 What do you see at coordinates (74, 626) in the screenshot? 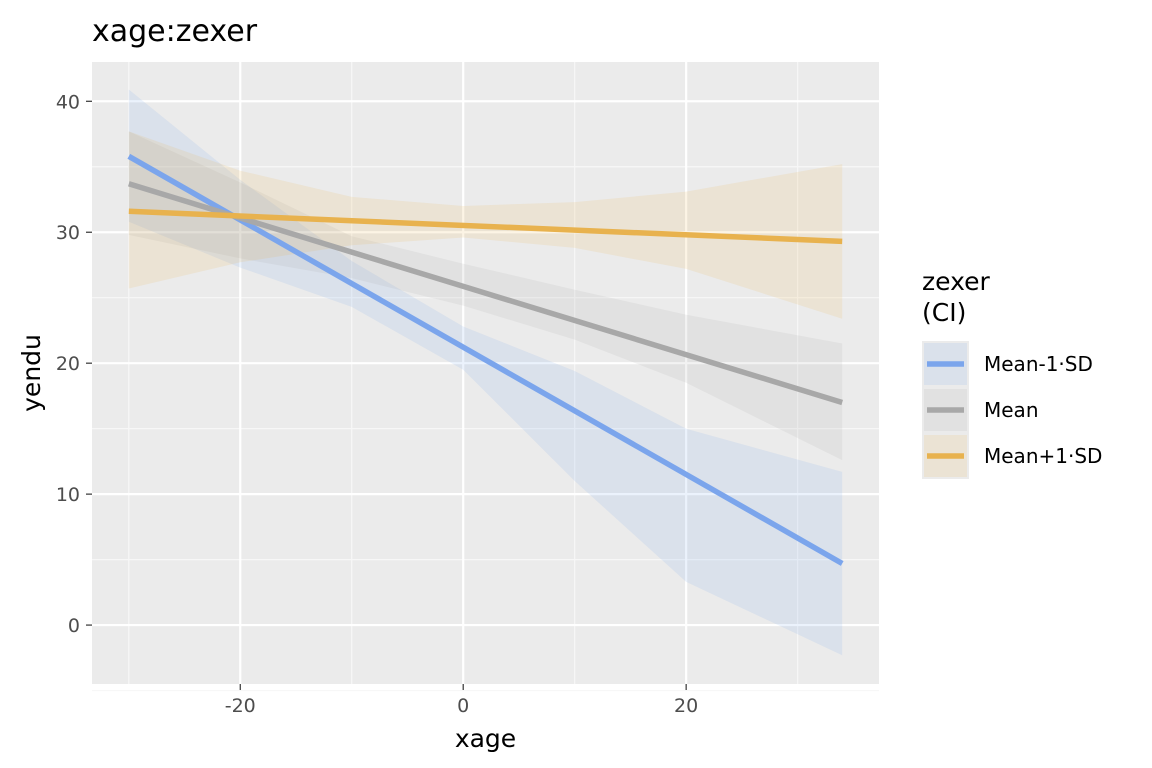
I see `y-tick-label: 0` at bounding box center [74, 626].